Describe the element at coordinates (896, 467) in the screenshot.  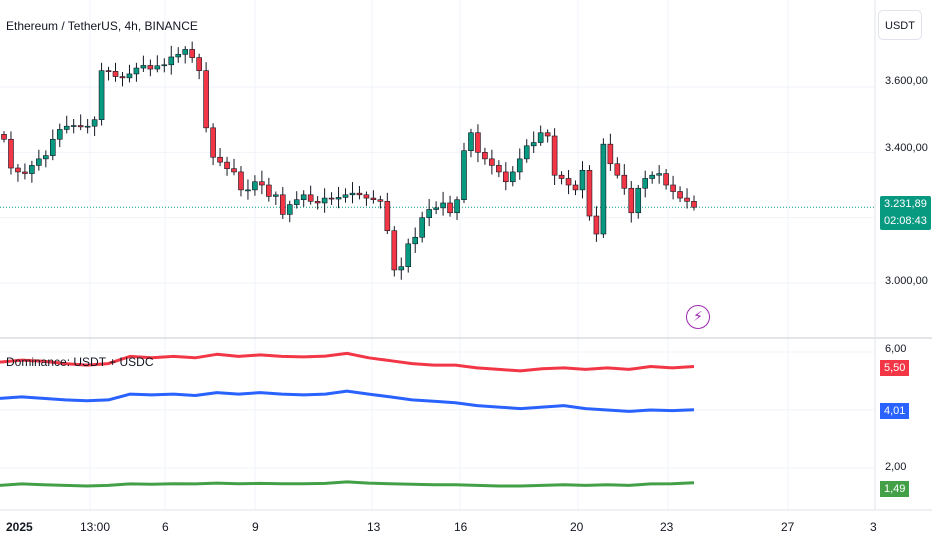
I see `indicator-axis-label: 2,00` at that location.